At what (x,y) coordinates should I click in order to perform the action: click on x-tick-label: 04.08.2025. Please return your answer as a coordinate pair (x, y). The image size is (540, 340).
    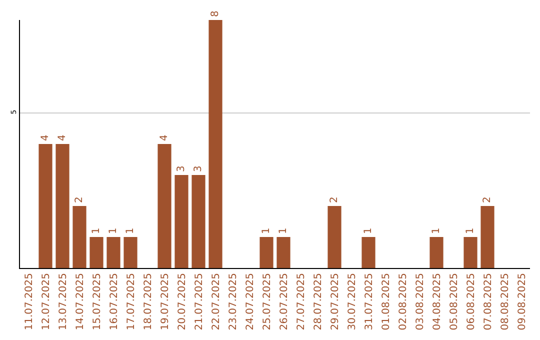
    Looking at the image, I should click on (437, 301).